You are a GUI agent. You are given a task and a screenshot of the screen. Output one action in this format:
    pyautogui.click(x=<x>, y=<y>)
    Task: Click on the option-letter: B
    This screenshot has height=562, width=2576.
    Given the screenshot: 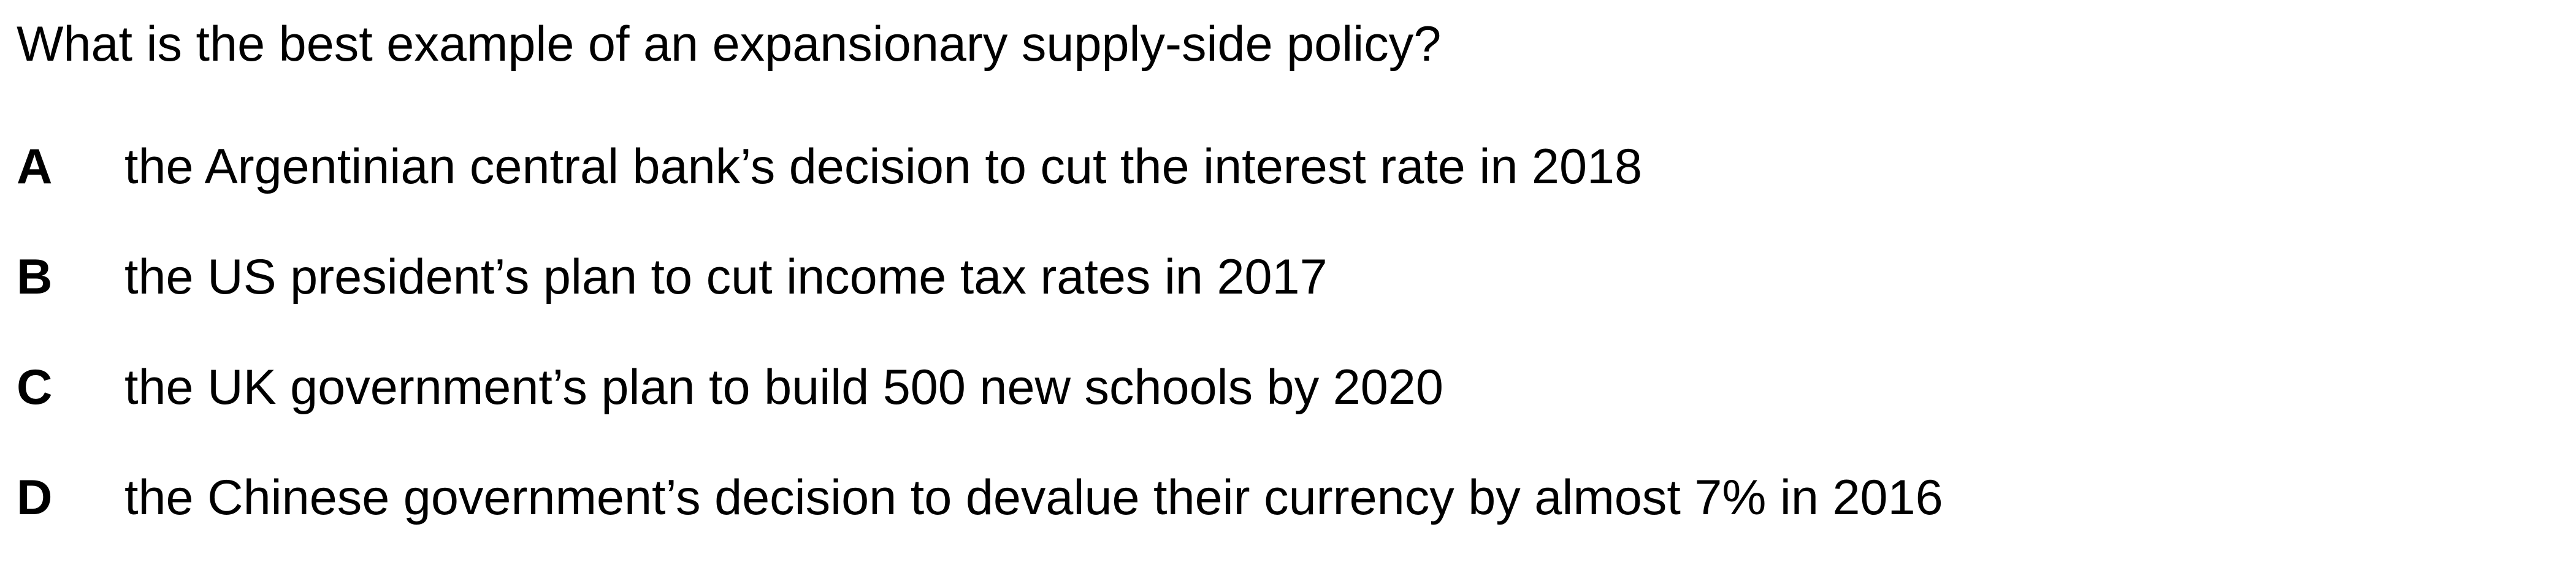 What is the action you would take?
    pyautogui.click(x=35, y=277)
    